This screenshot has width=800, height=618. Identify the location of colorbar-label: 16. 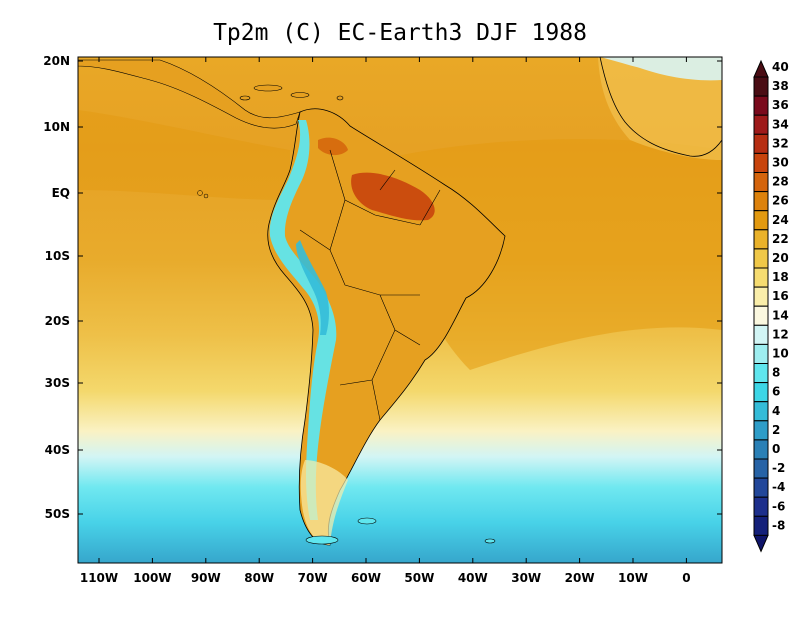
(780, 296).